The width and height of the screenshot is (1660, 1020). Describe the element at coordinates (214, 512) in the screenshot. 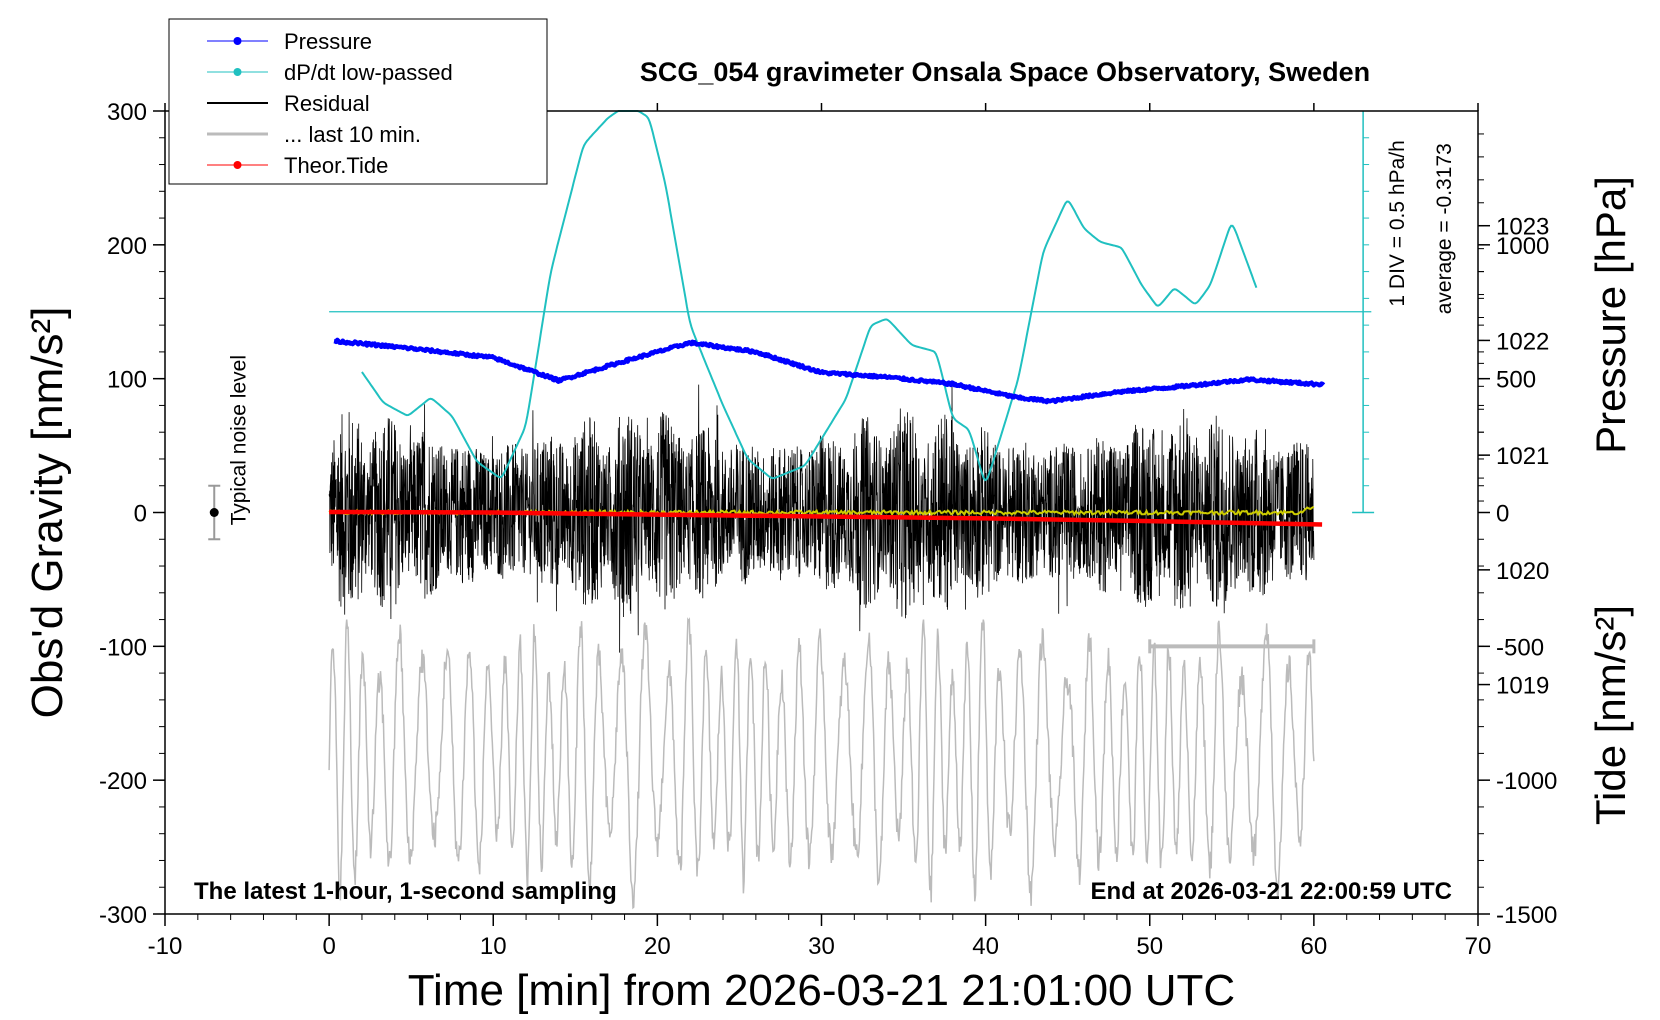

I see `noise-dot` at that location.